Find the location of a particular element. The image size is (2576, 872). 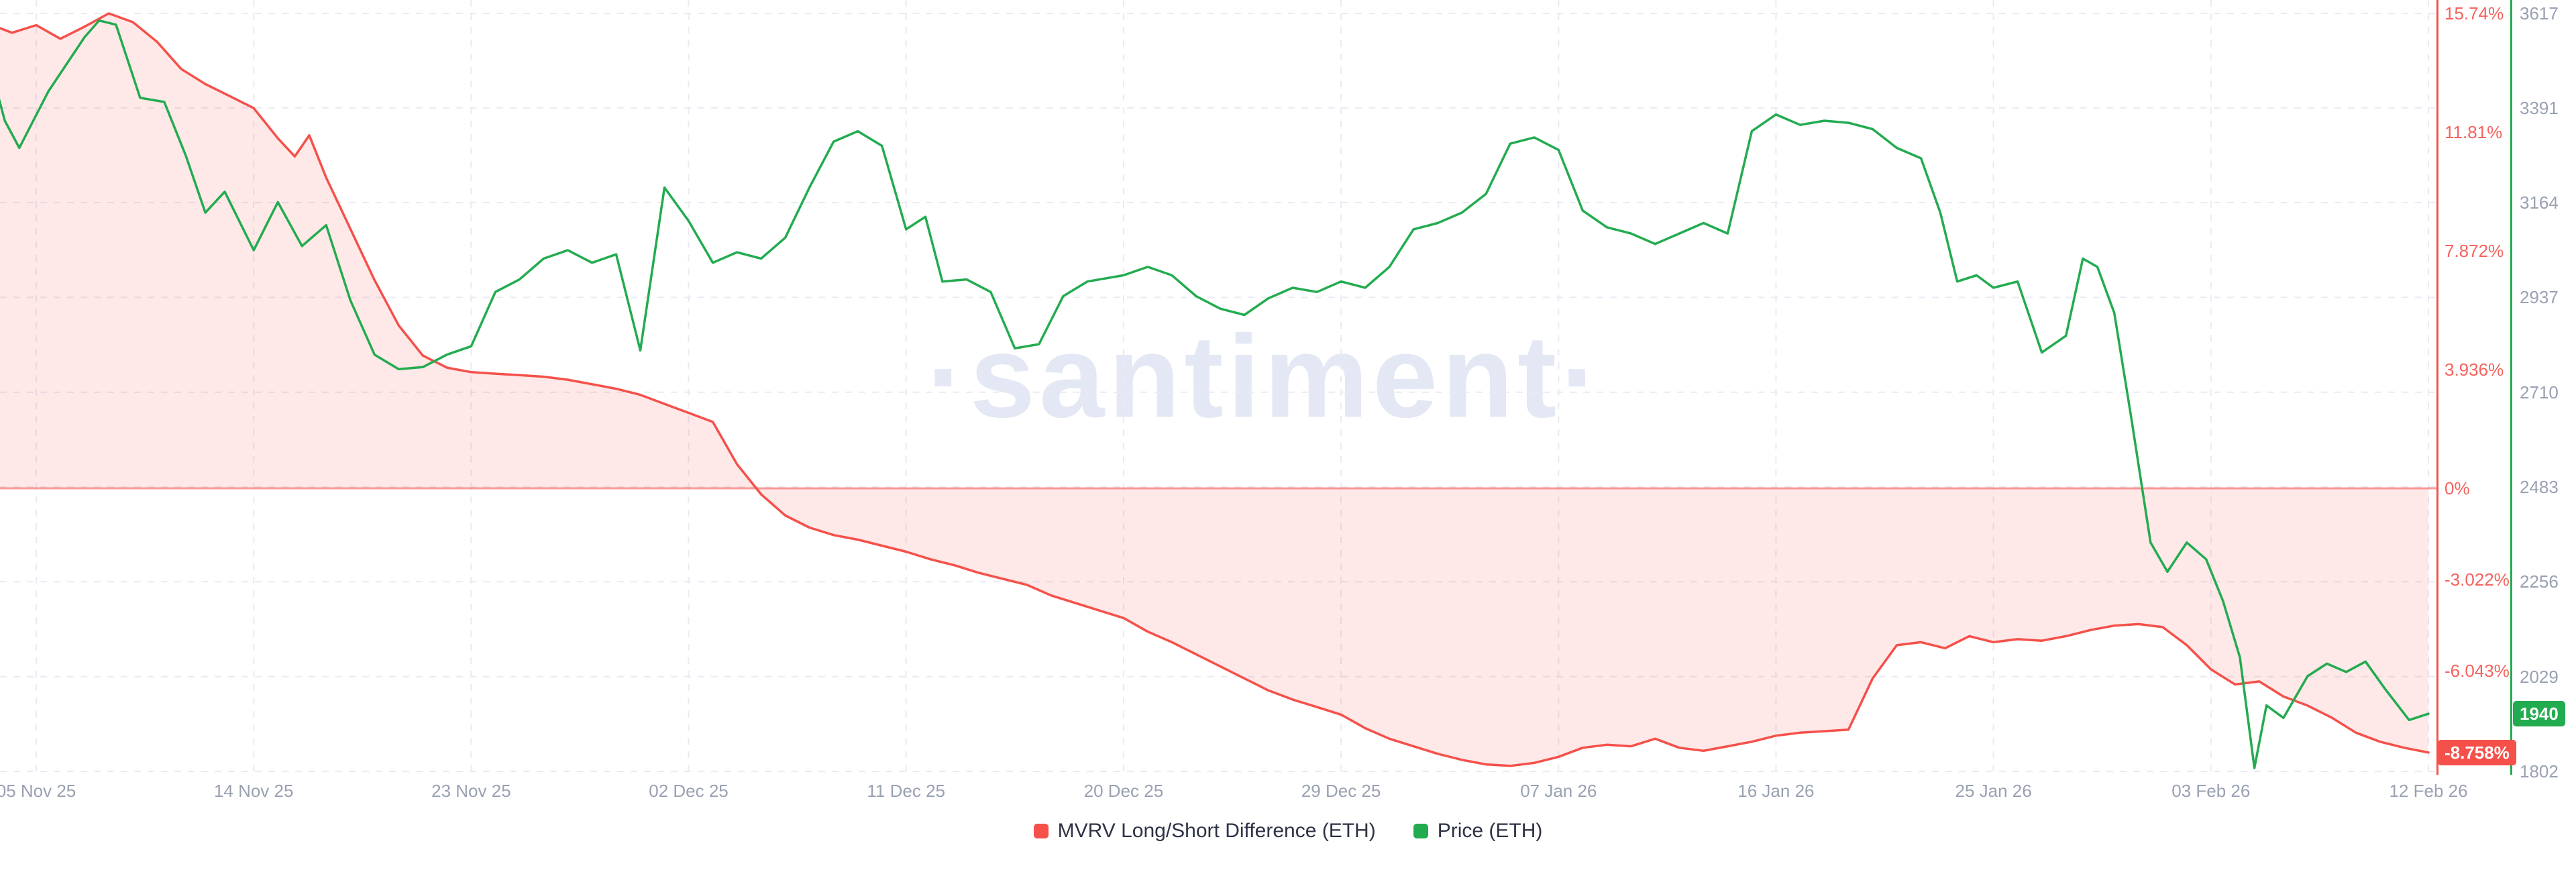

date-axis-tick: 25 Jan 26 is located at coordinates (1993, 791).